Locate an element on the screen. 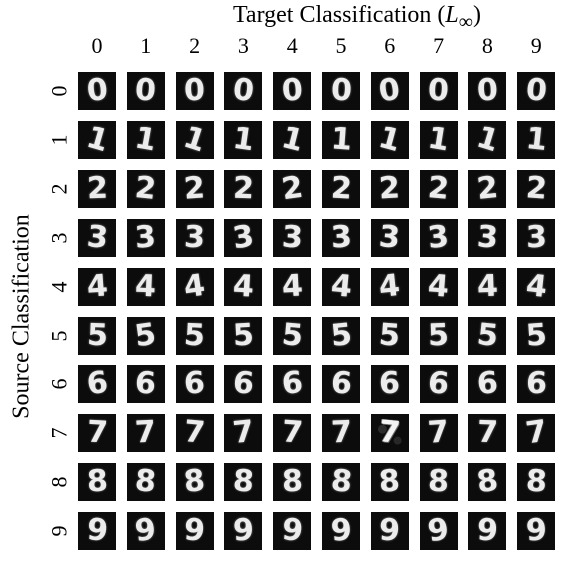 This screenshot has width=584, height=569. digit-image-3-to-7: 3 is located at coordinates (438, 237).